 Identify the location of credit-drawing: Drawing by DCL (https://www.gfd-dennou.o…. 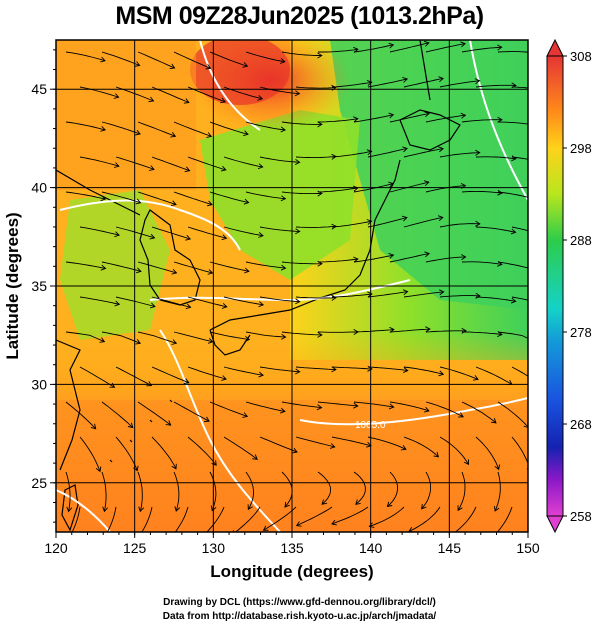
(299, 602).